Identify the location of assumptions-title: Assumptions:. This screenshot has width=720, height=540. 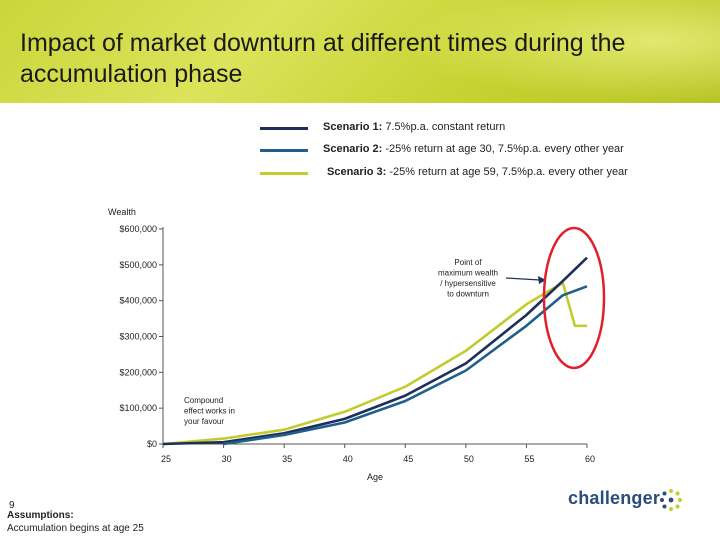
(40, 515).